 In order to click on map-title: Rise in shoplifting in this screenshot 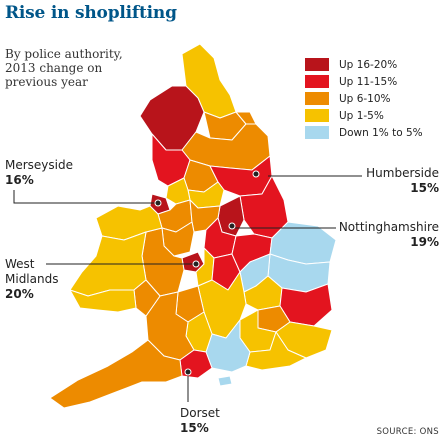, I will do `click(91, 13)`.